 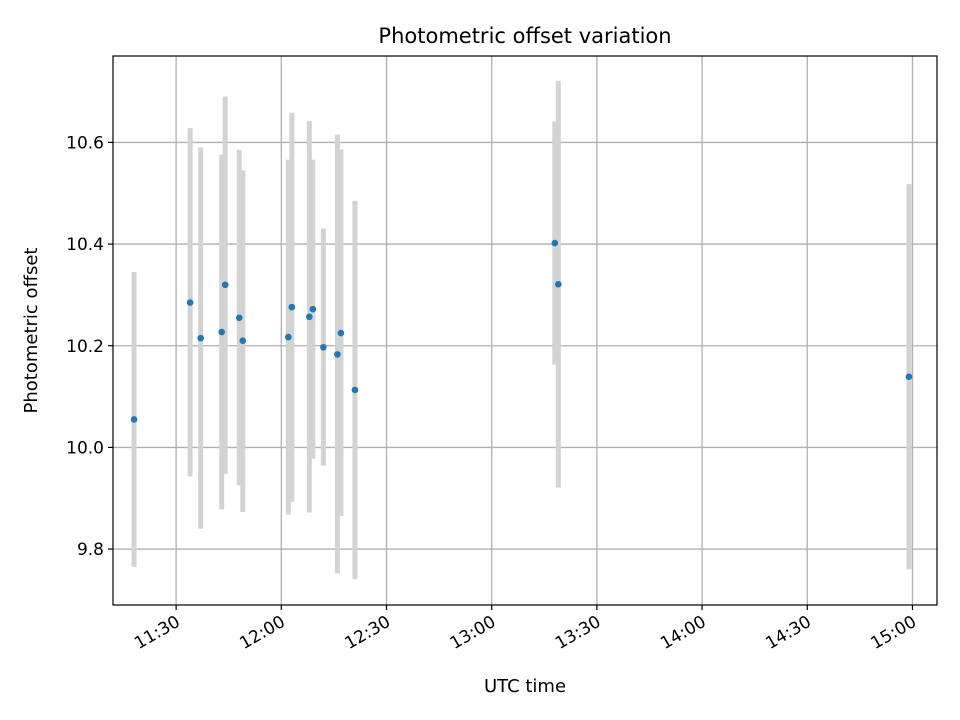 What do you see at coordinates (525, 629) in the screenshot?
I see `x-axis-ticks: 11:30 12:00 12:30 13:00 13:30 14:00 14:30 15:00` at bounding box center [525, 629].